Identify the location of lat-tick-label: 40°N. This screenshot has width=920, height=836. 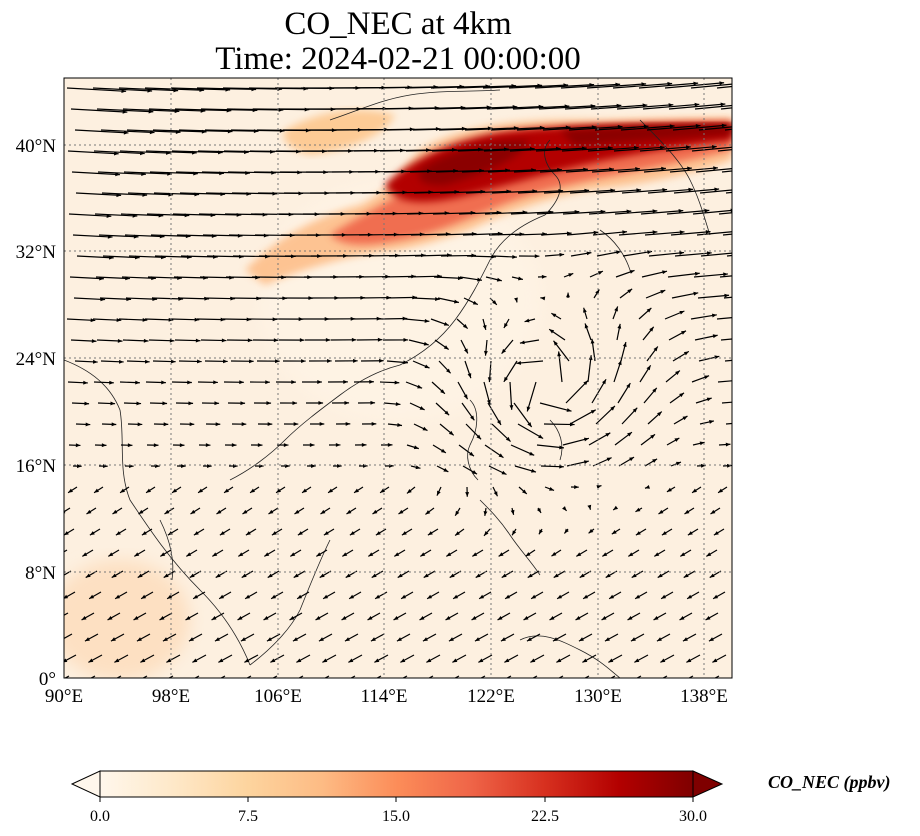
(36, 146).